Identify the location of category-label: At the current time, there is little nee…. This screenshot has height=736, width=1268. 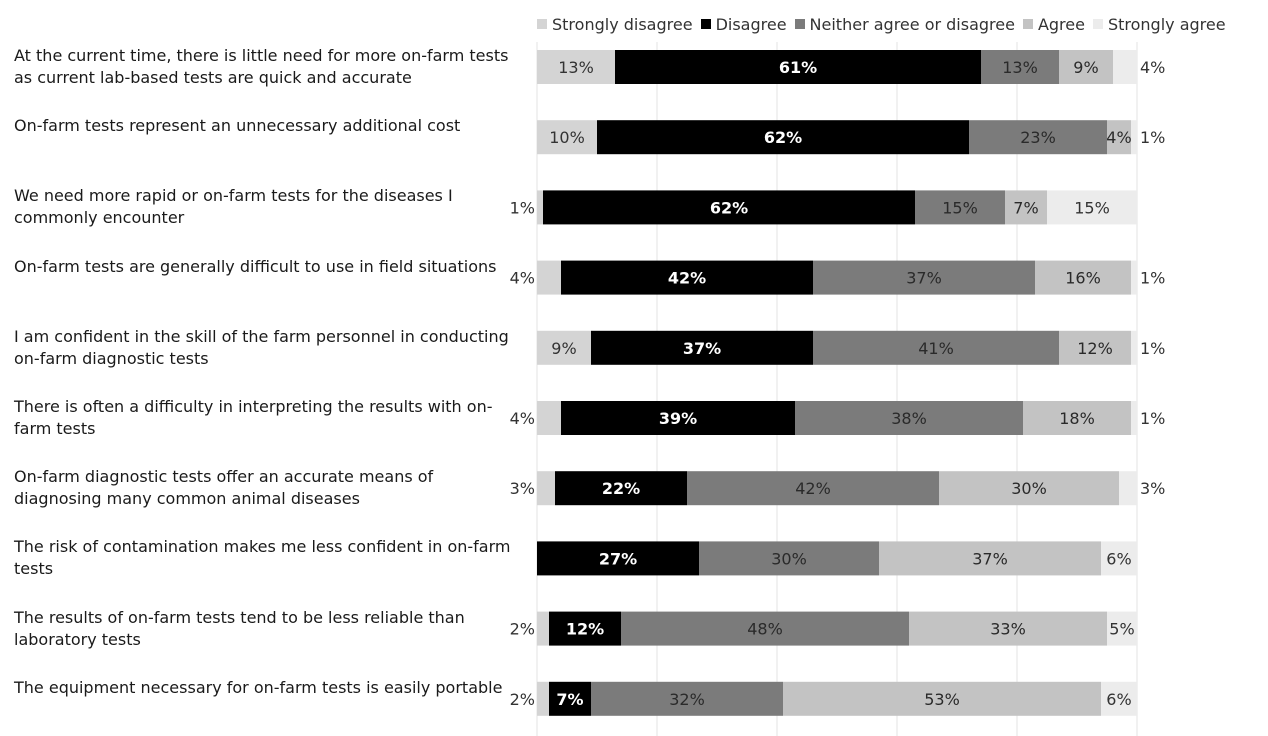
(261, 66).